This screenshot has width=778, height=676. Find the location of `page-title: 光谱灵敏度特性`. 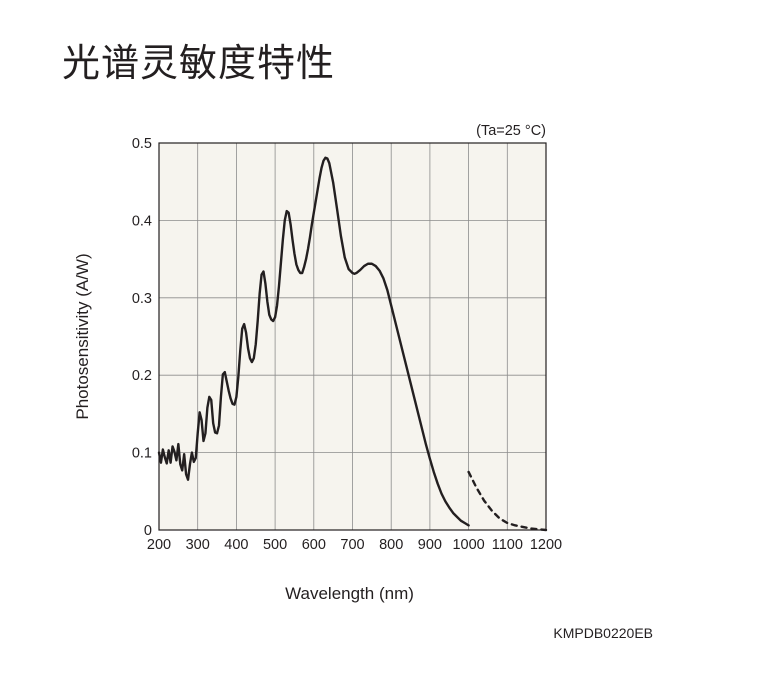

page-title: 光谱灵敏度特性 is located at coordinates (199, 63).